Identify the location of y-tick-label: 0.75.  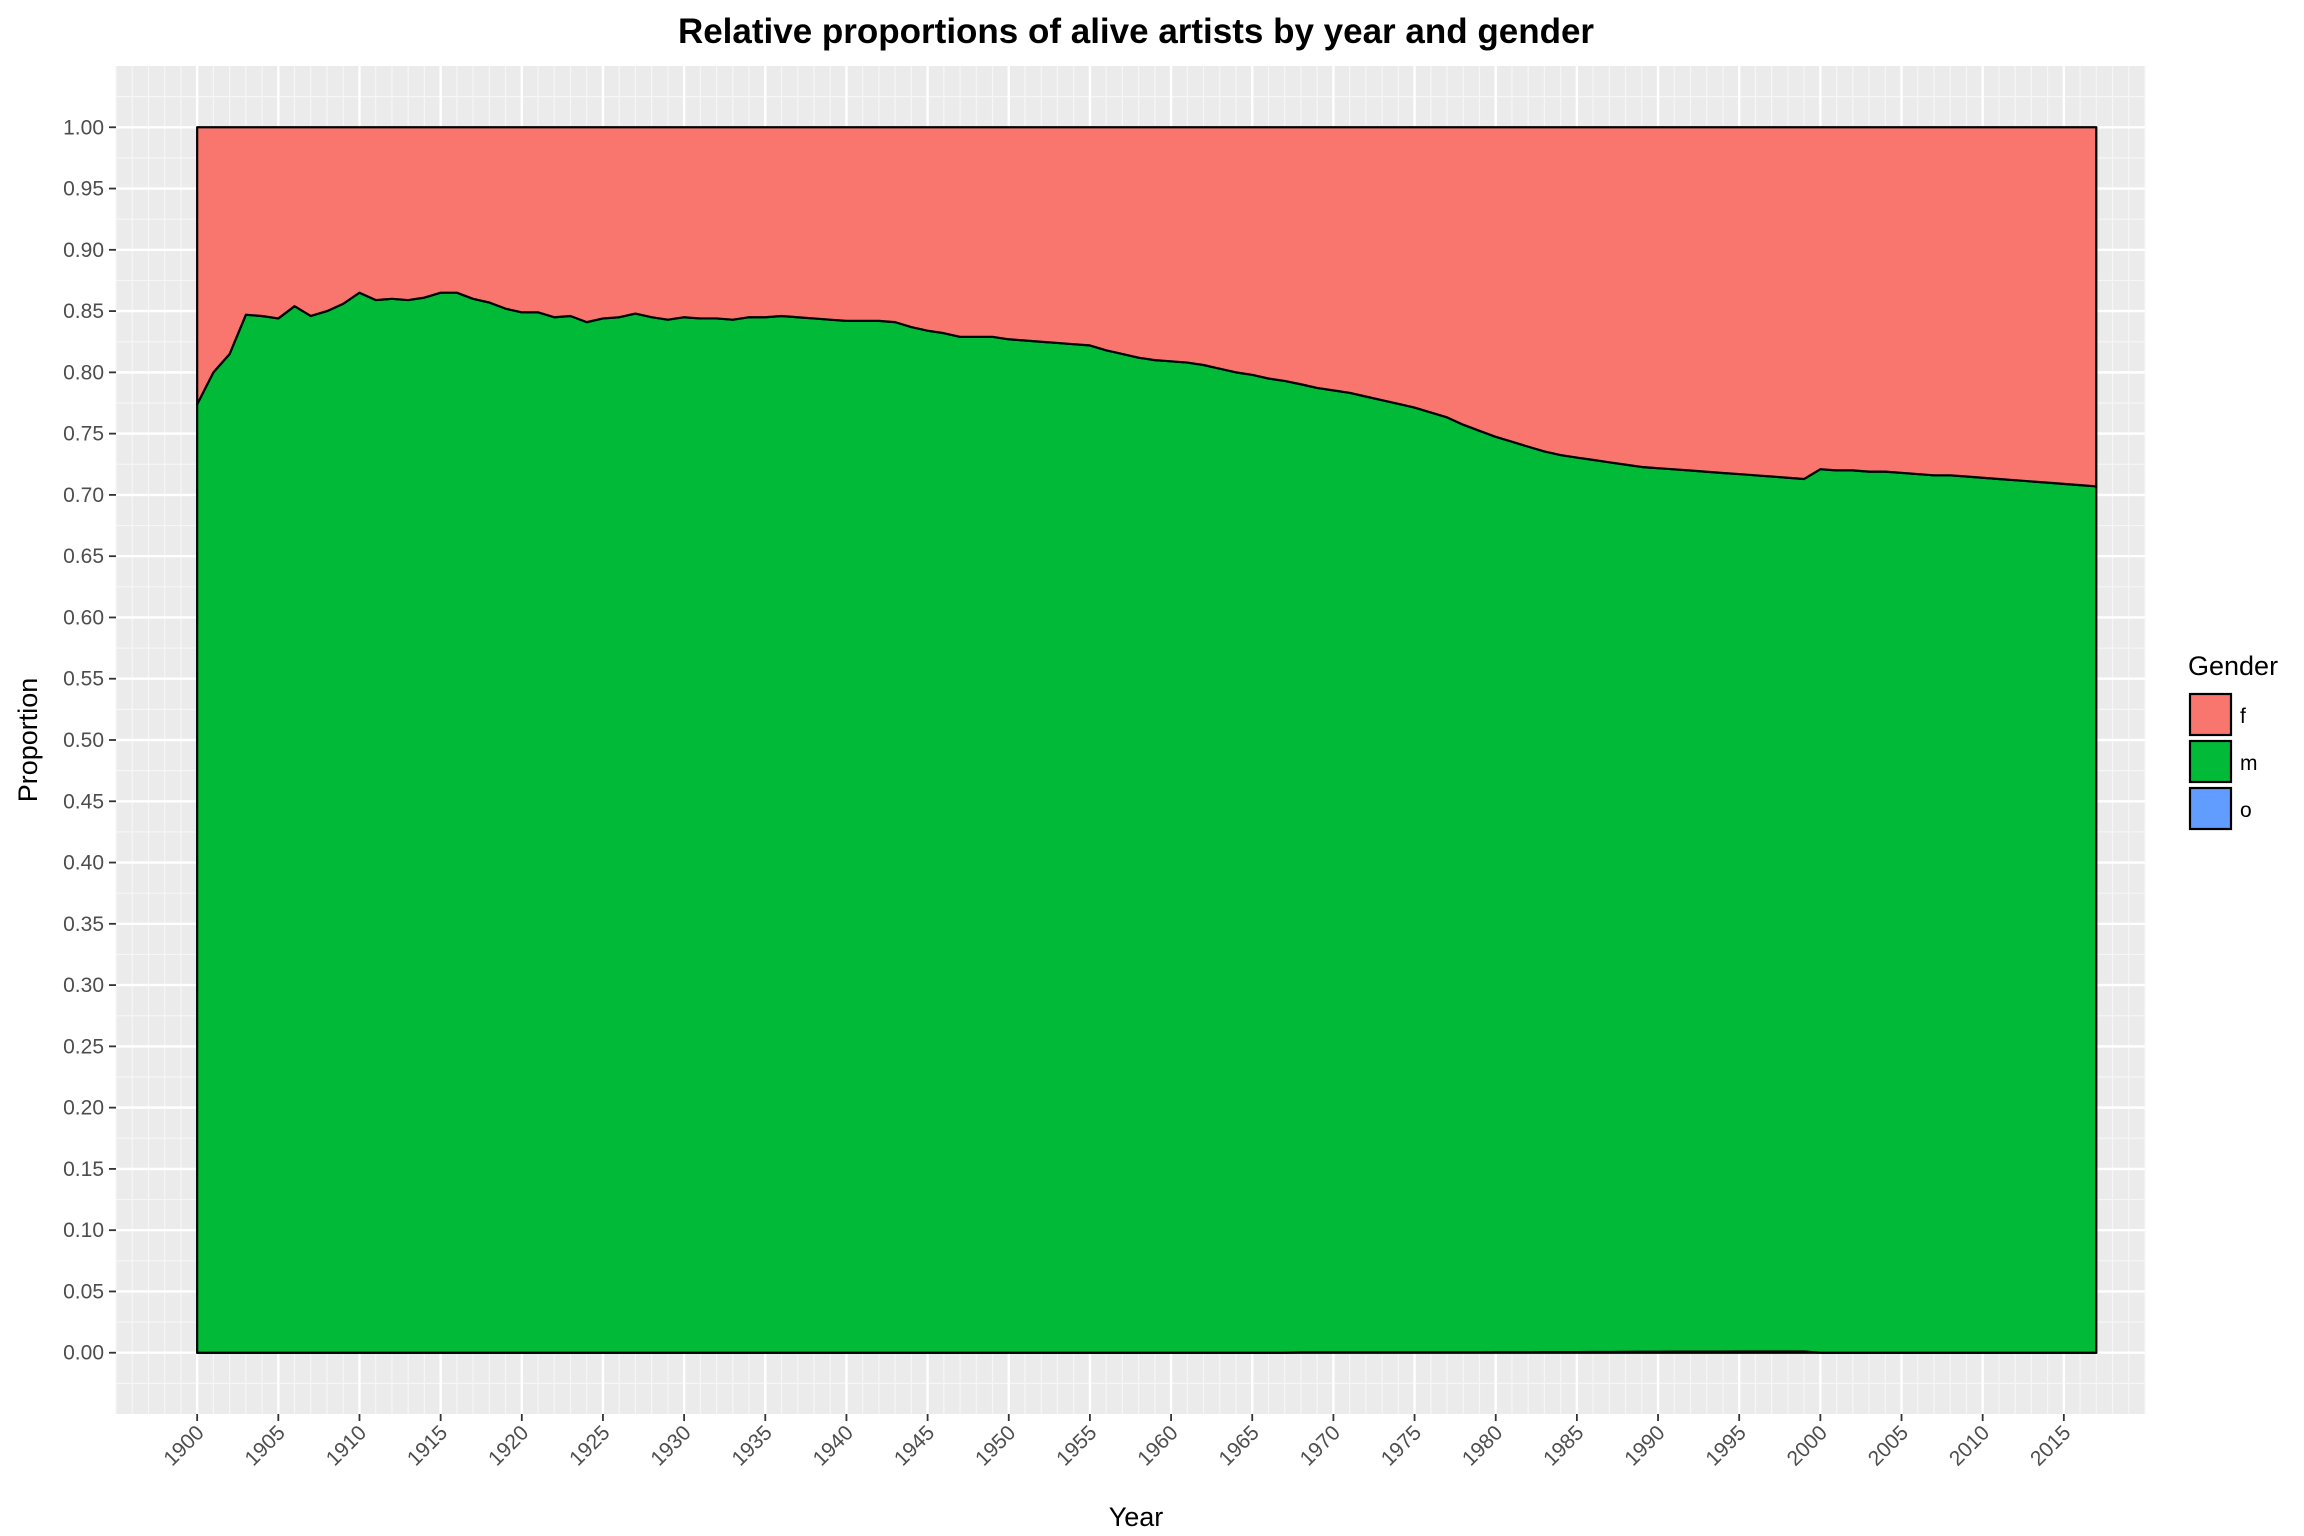
(83, 434).